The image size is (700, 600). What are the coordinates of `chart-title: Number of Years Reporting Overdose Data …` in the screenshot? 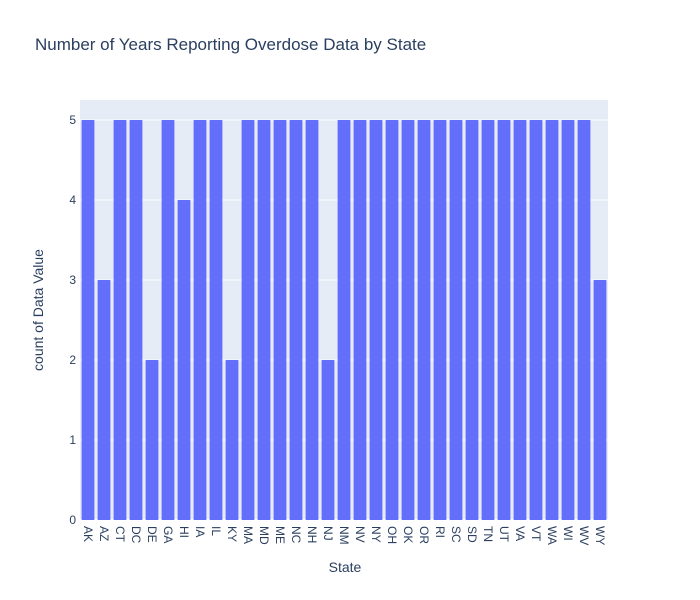 It's located at (230, 44).